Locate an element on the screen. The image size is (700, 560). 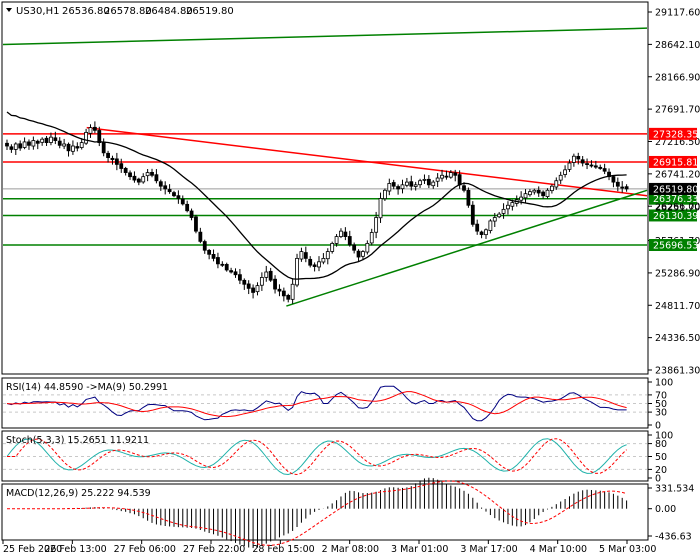
time-tick-label: 27 Feb 22:00 is located at coordinates (214, 549).